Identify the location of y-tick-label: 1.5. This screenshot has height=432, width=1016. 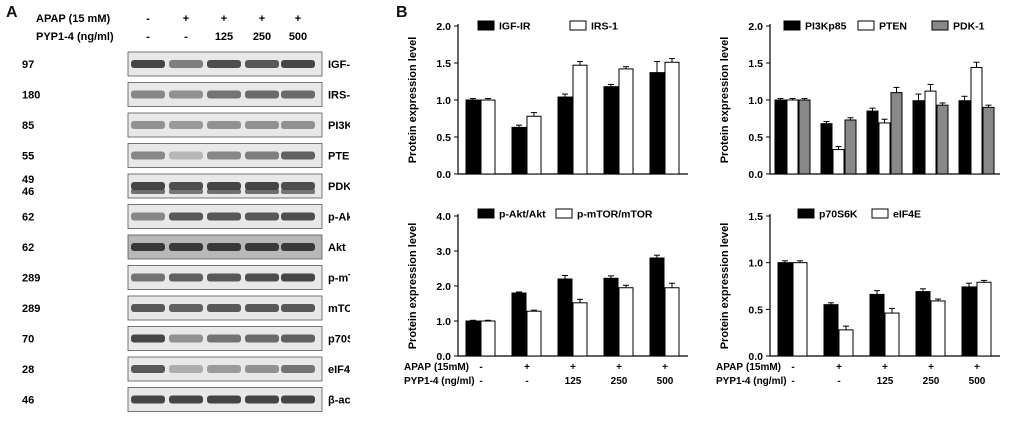
(443, 64).